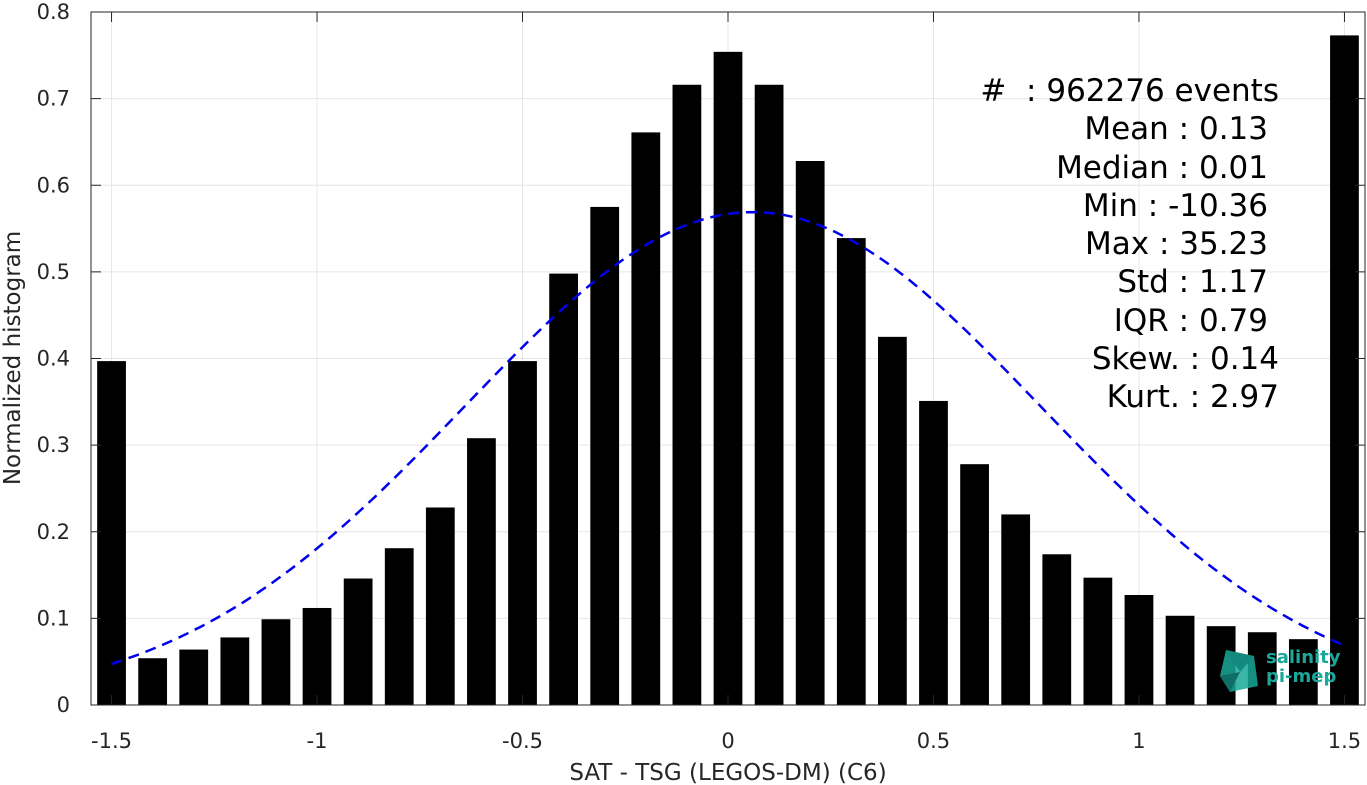 Image resolution: width=1367 pixels, height=785 pixels. Describe the element at coordinates (53, 99) in the screenshot. I see `y-tick-label: 0.7` at that location.